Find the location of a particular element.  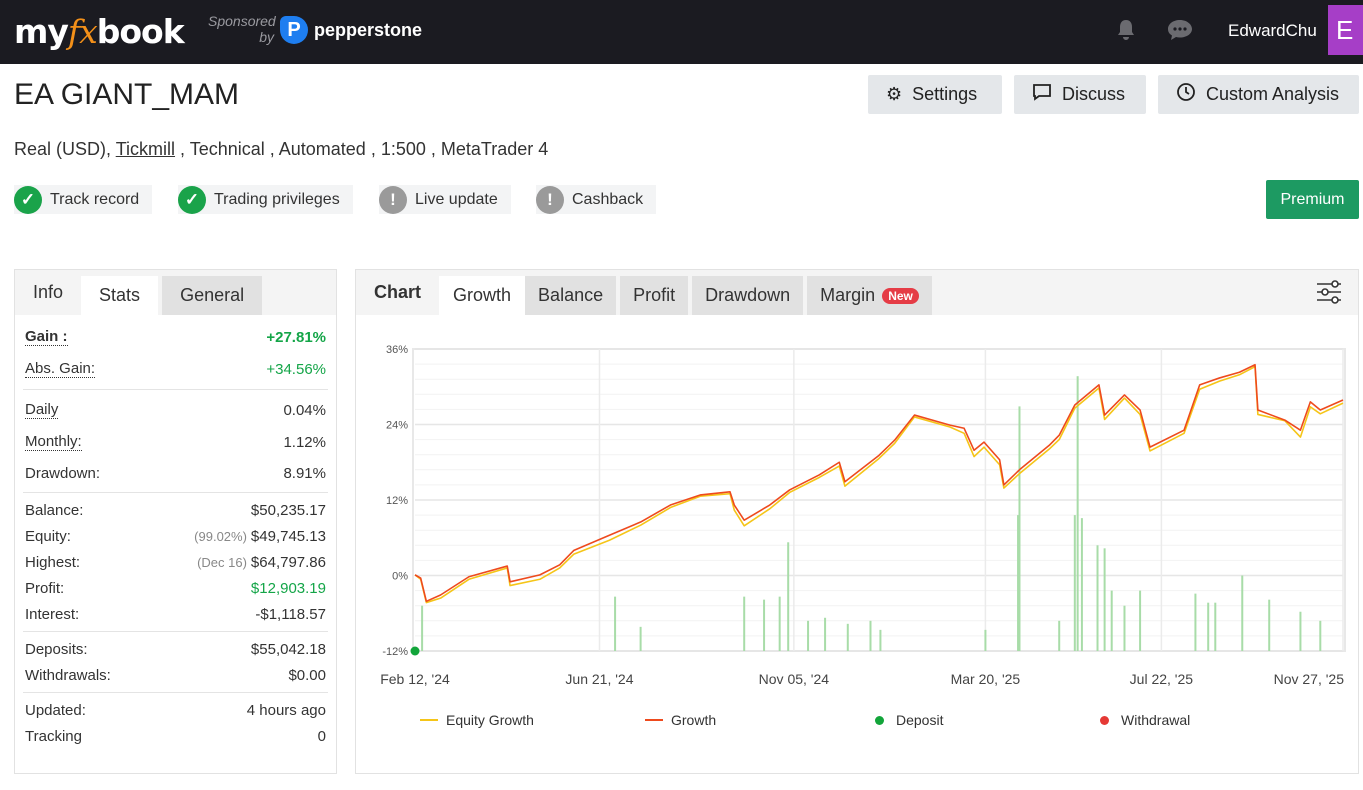

legend-deposit: Deposit is located at coordinates (909, 720).